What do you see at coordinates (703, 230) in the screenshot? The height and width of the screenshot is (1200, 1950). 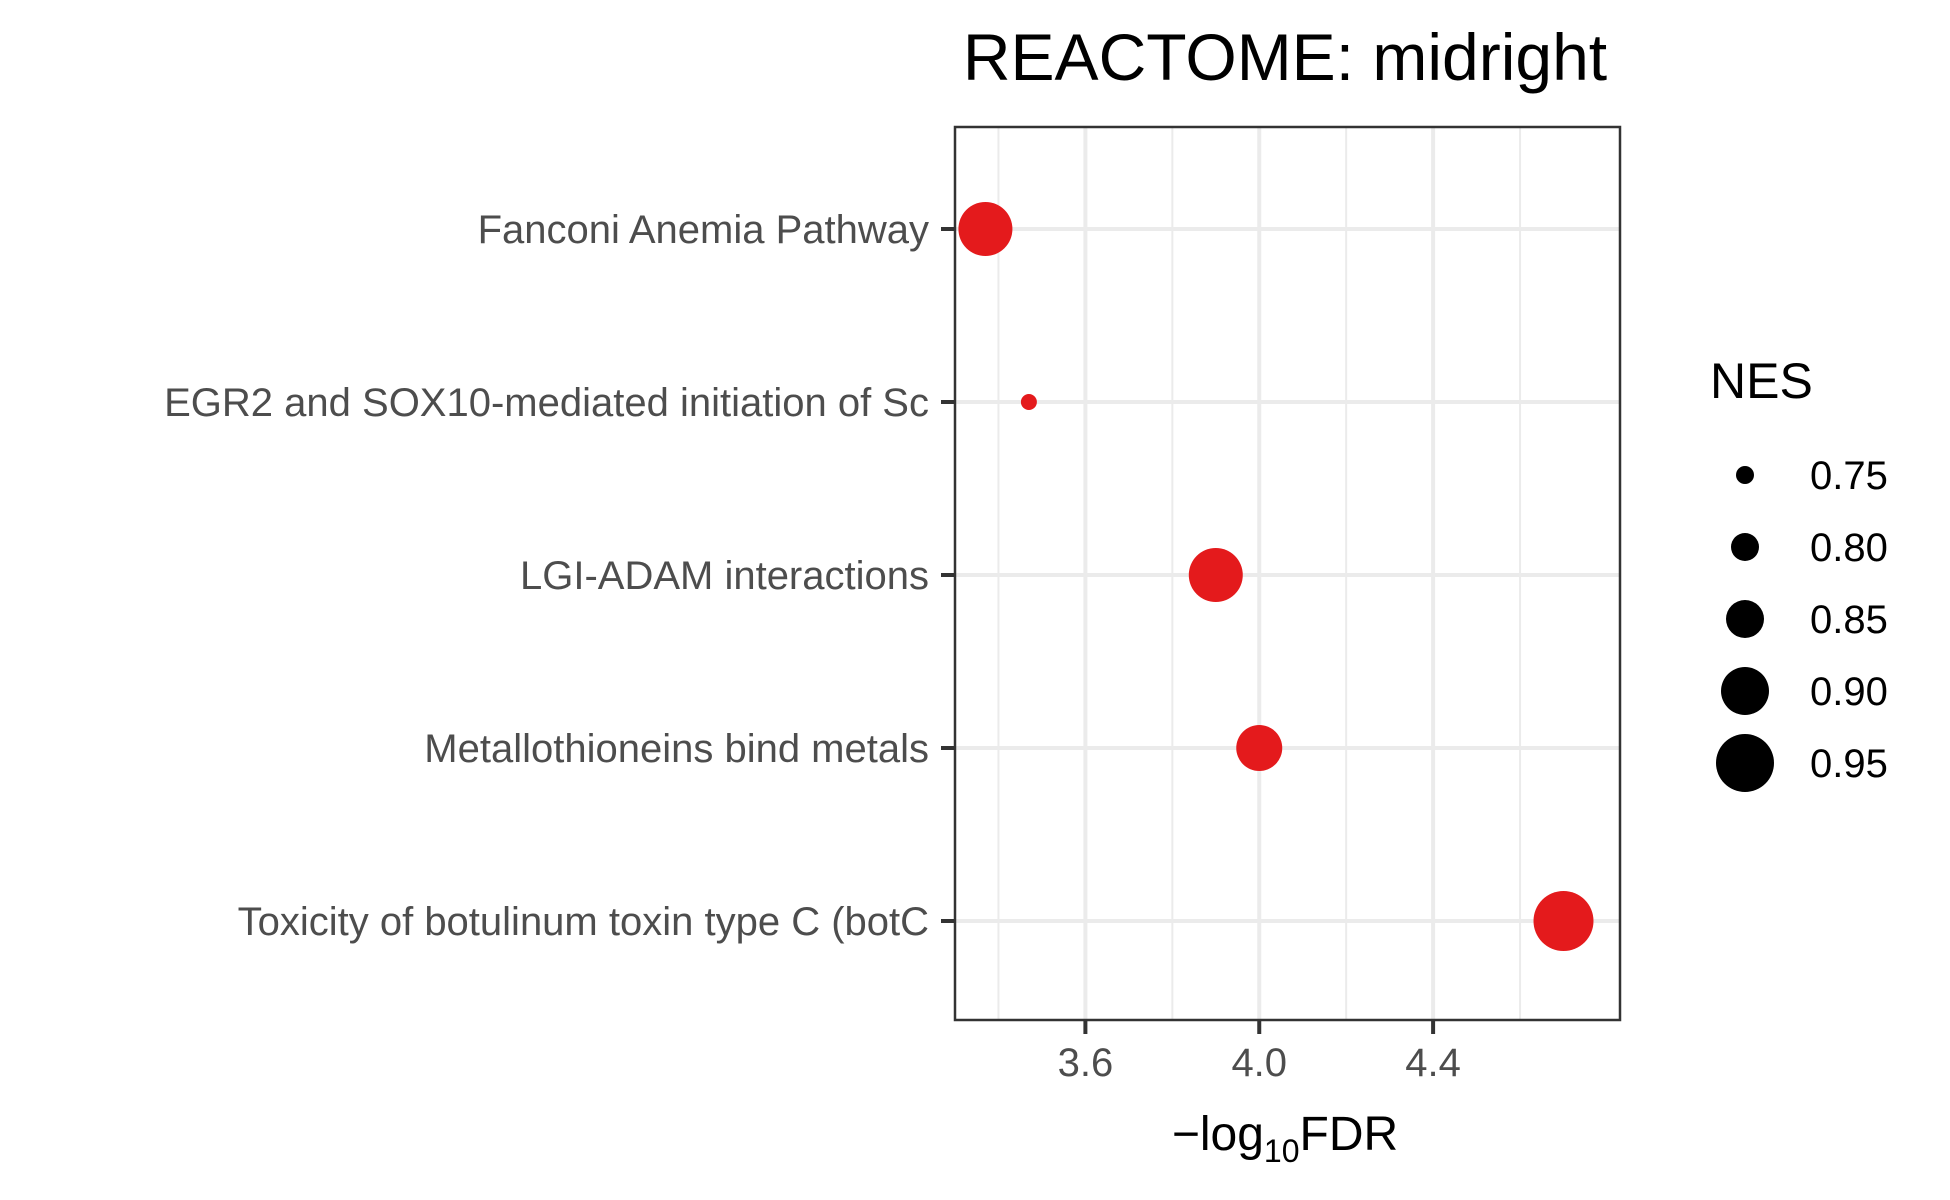 I see `y-tick-label: Fanconi Anemia Pathway` at bounding box center [703, 230].